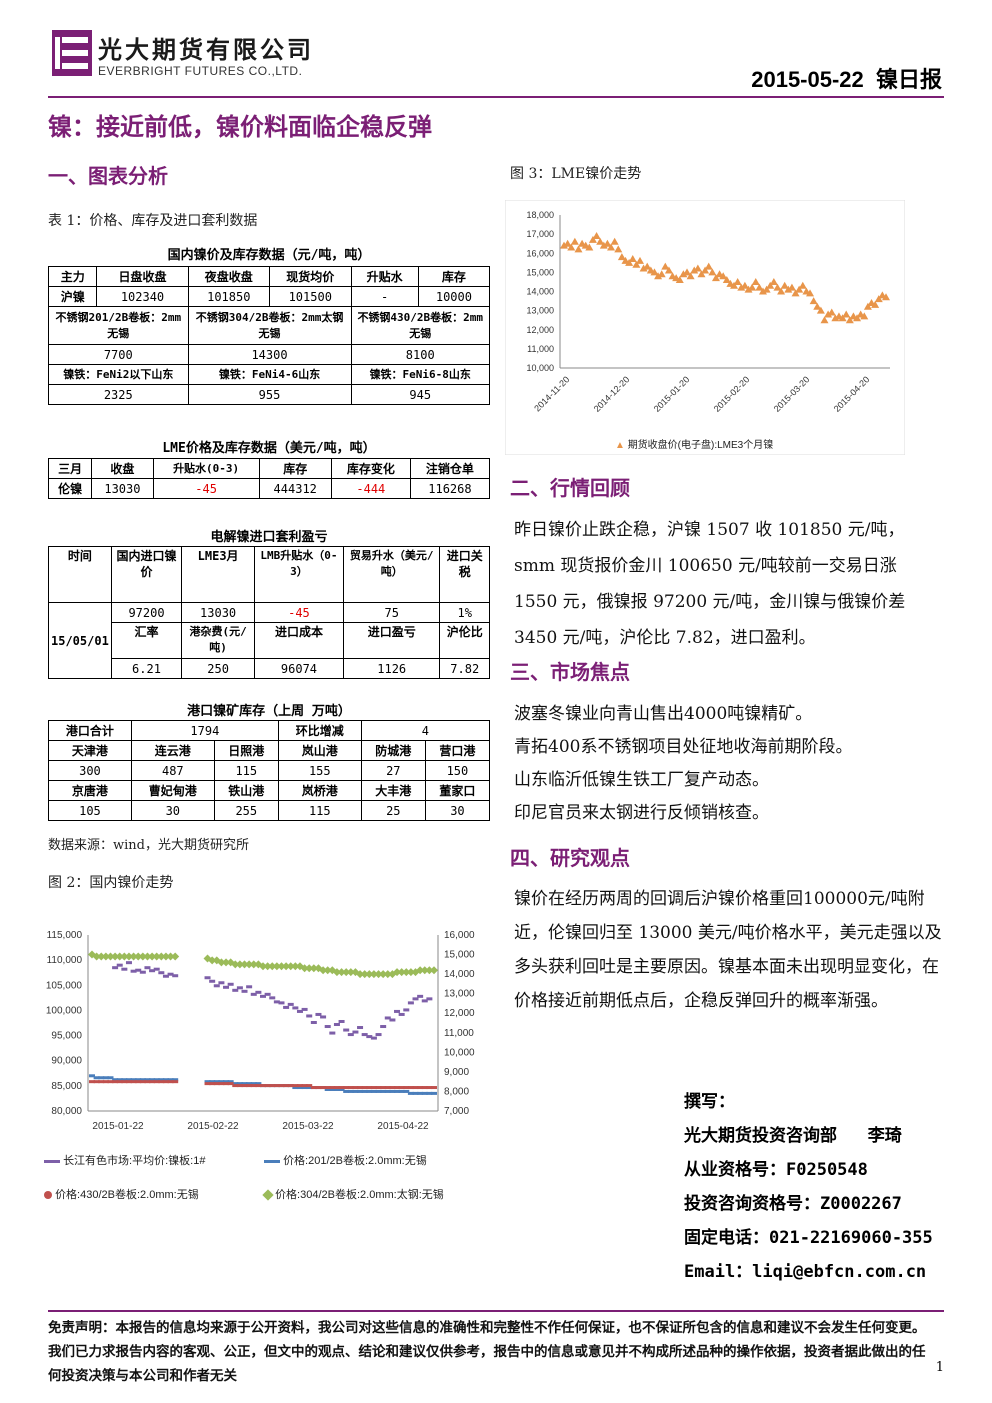  What do you see at coordinates (457, 790) in the screenshot?
I see `table-header-cell: 董家口` at bounding box center [457, 790].